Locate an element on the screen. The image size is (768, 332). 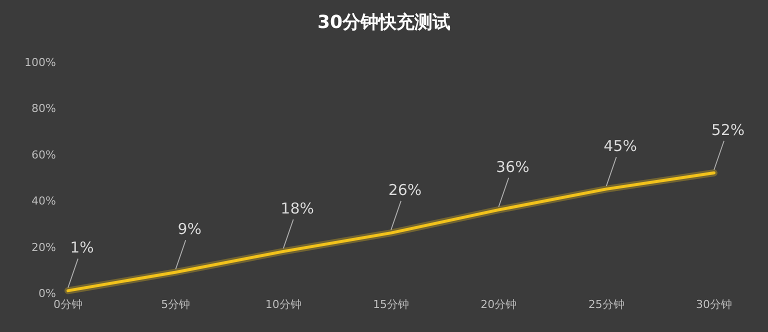
y-tick-label: 40% is located at coordinates (44, 201).